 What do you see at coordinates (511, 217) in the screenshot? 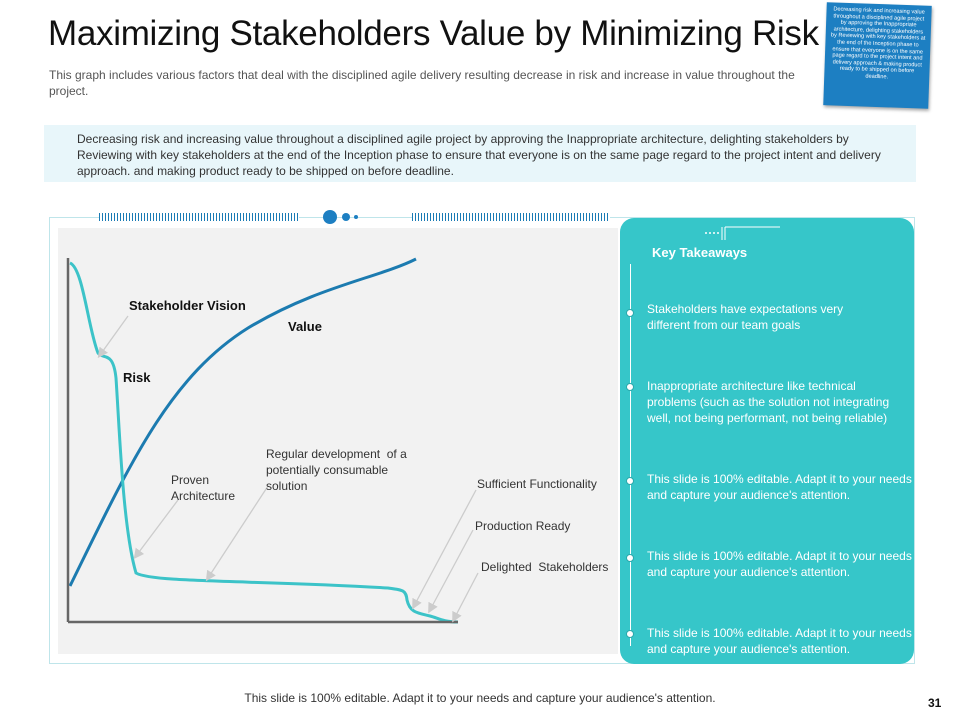
I see `decorative-hatch-right` at bounding box center [511, 217].